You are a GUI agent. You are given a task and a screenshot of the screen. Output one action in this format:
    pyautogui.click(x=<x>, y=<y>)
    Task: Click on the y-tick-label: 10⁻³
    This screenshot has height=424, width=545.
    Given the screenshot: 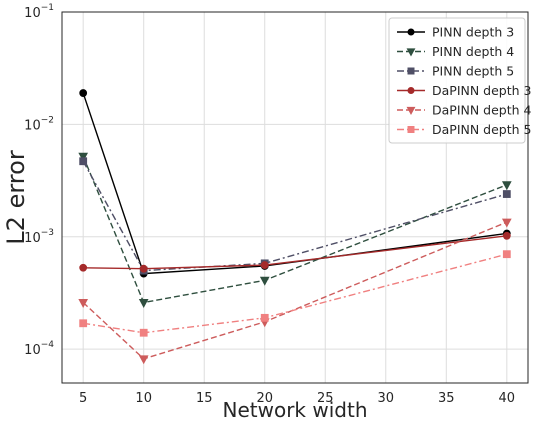 What is the action you would take?
    pyautogui.click(x=39, y=237)
    